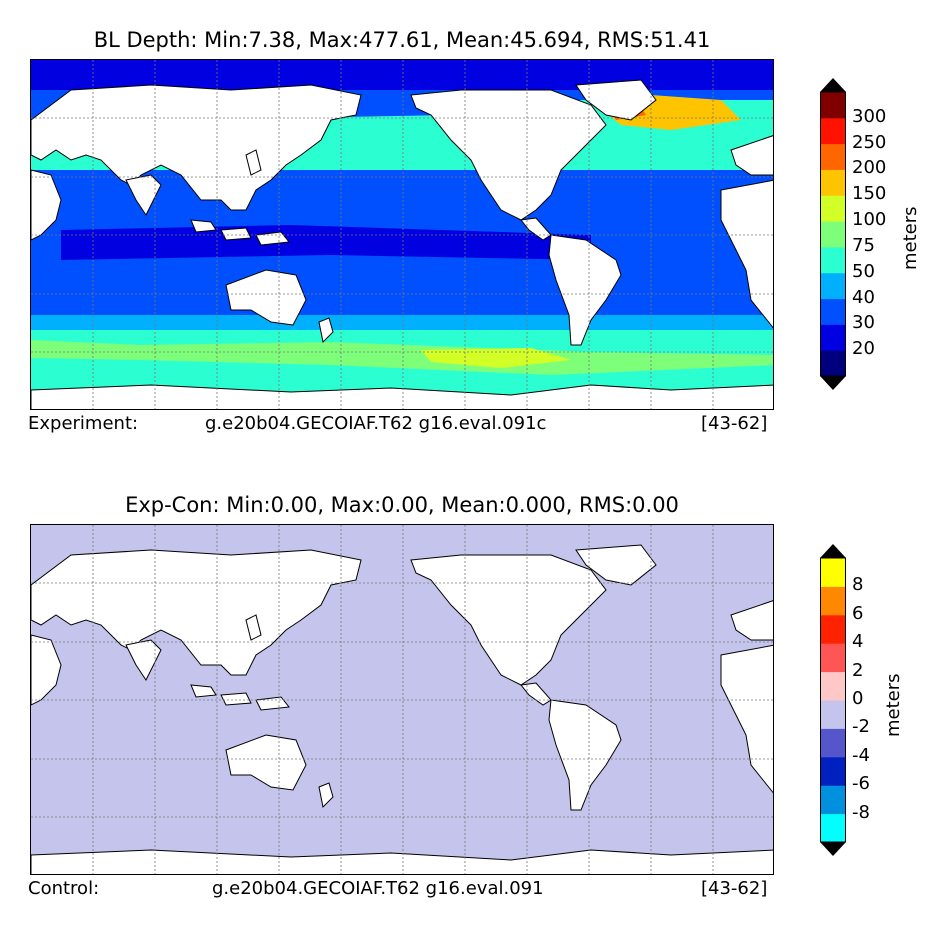 This screenshot has width=951, height=930. Describe the element at coordinates (861, 812) in the screenshot. I see `colorbar-tick-label: -8` at that location.